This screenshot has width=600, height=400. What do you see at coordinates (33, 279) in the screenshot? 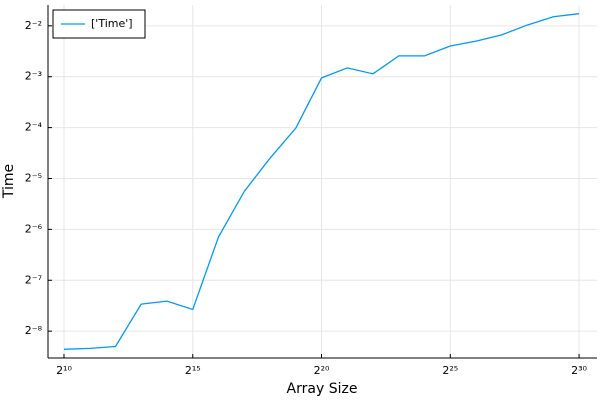
I see `y-tick-label: 2⁻⁷` at bounding box center [33, 279].